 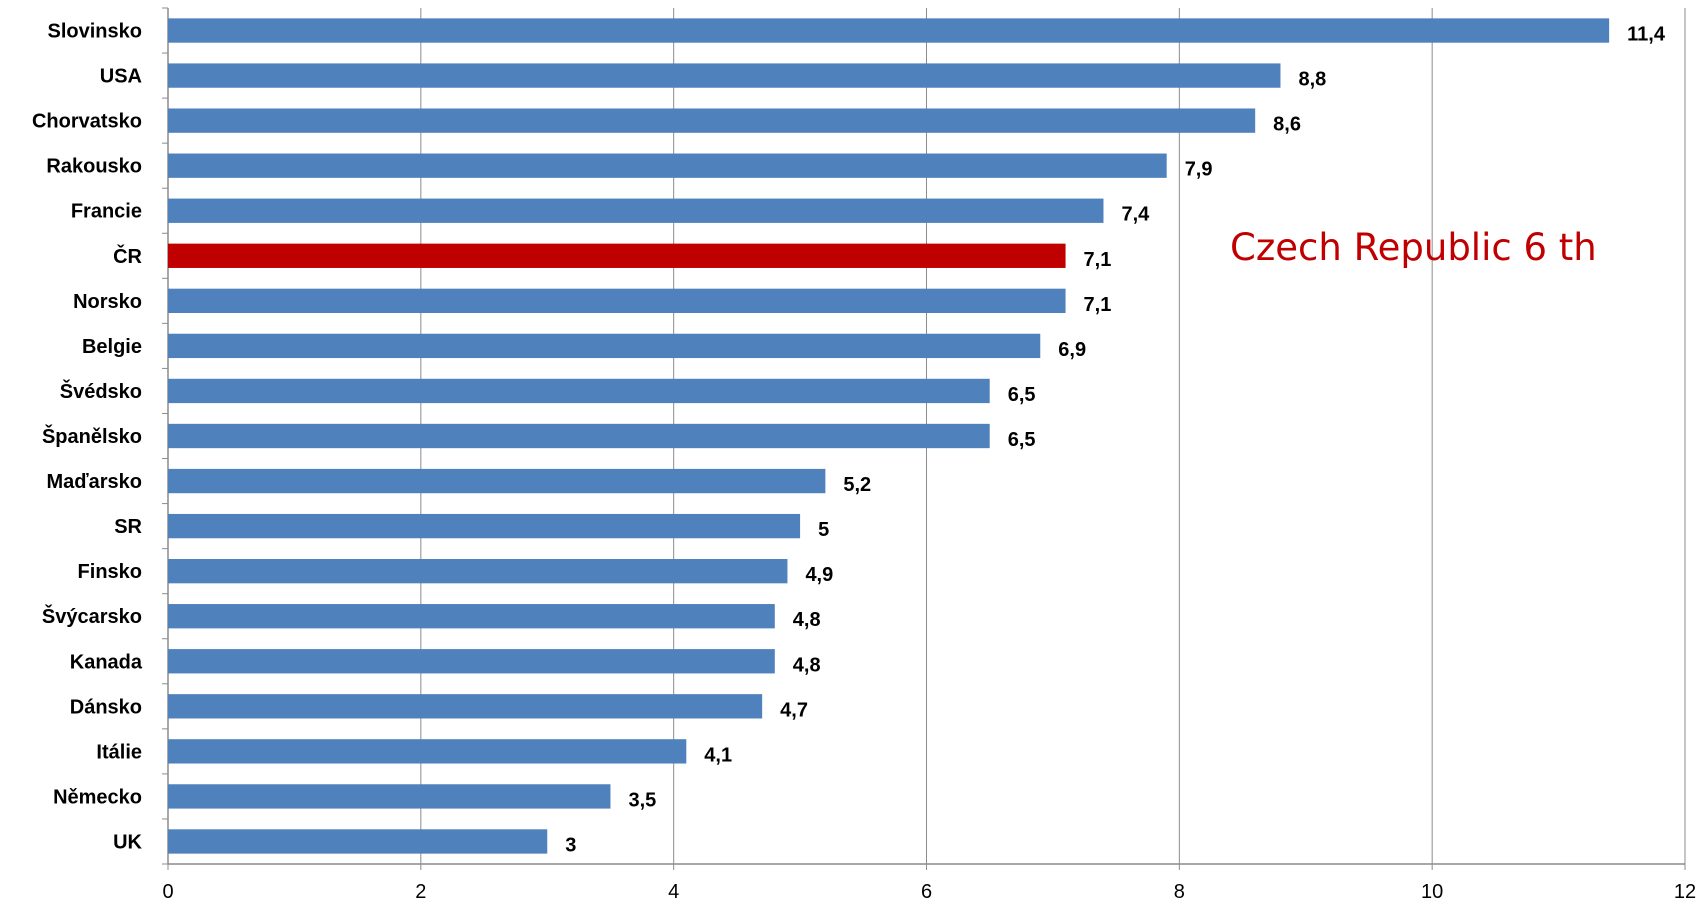 What do you see at coordinates (94, 167) in the screenshot?
I see `category-label: Rakousko` at bounding box center [94, 167].